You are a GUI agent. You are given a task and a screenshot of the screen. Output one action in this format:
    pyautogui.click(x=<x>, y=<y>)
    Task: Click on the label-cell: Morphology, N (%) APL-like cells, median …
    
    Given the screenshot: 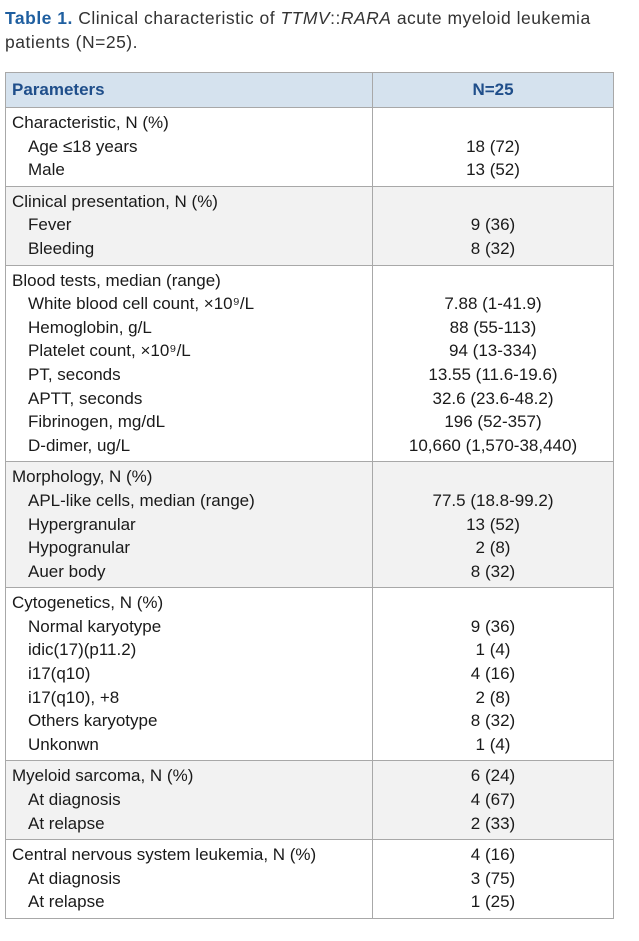 What is the action you would take?
    pyautogui.click(x=189, y=525)
    